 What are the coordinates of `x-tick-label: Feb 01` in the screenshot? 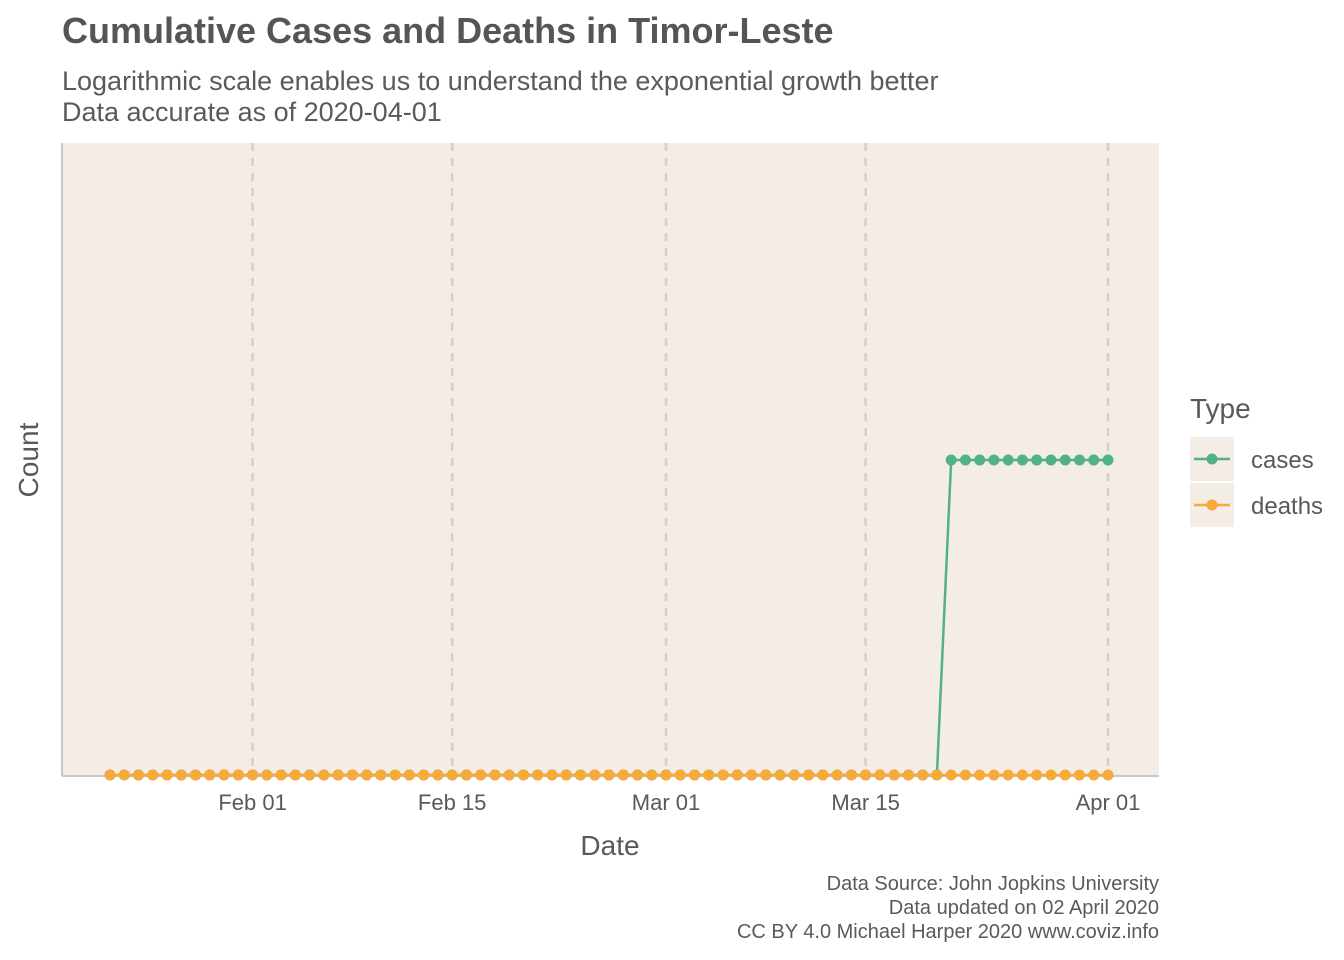 It's located at (252, 802).